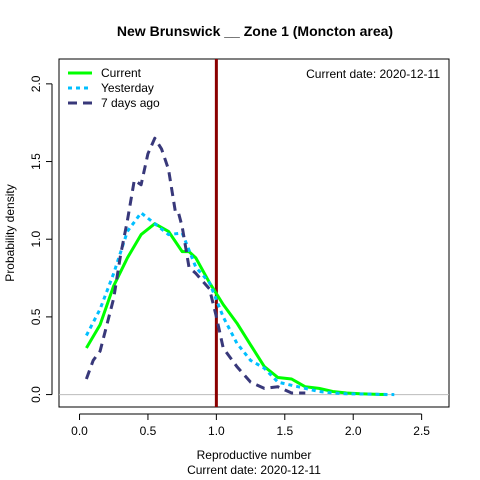 The width and height of the screenshot is (480, 480). What do you see at coordinates (250, 425) in the screenshot?
I see `x-axis: 0.0 0.5 1.0 1.5 2.0 2.5` at bounding box center [250, 425].